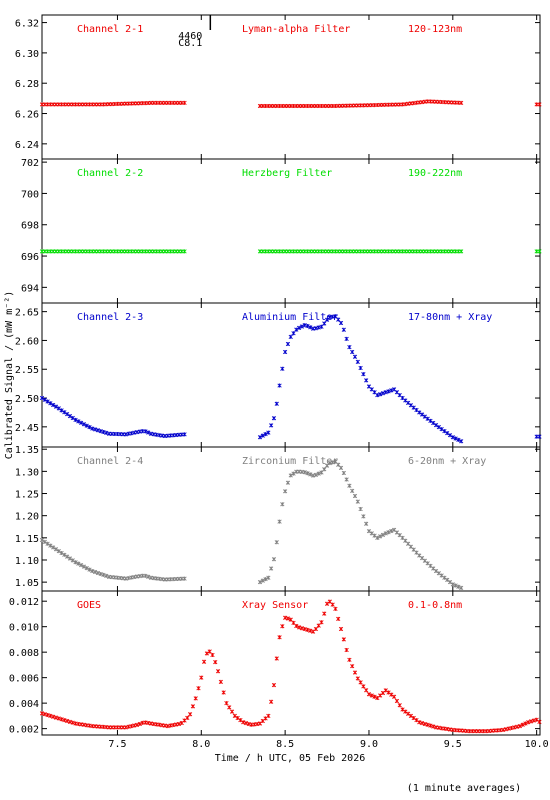  I want to click on y-tick-label: 694, so click(30, 288).